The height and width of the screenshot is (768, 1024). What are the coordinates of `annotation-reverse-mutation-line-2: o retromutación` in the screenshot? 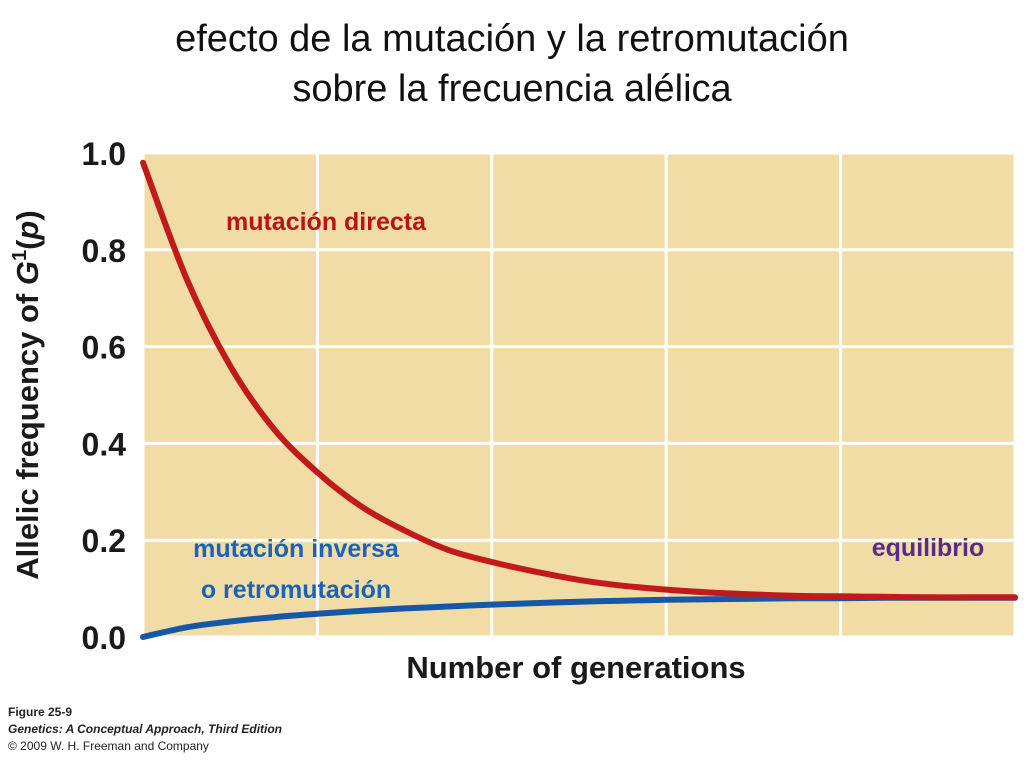 It's located at (296, 590).